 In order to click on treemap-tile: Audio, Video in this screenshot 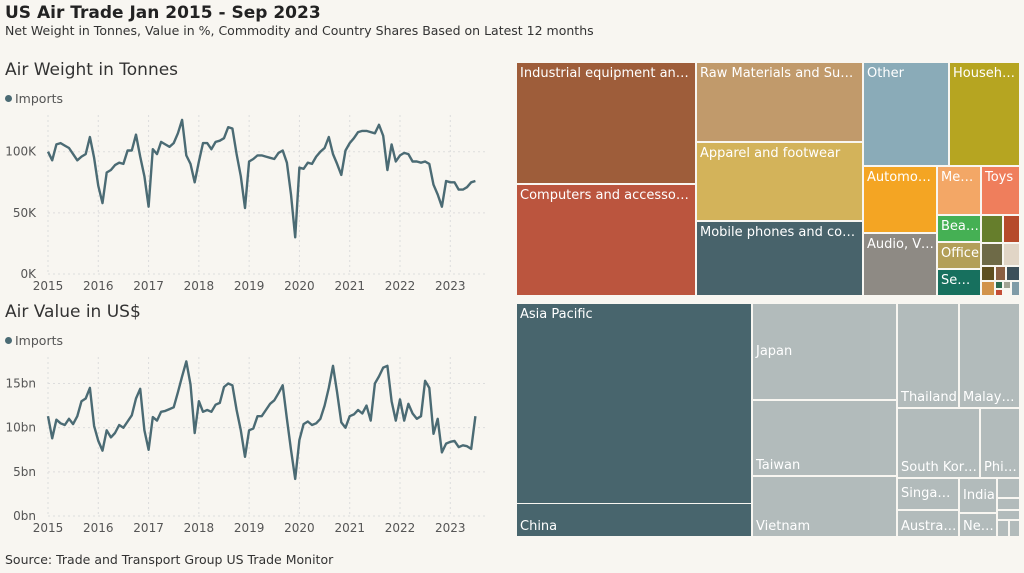, I will do `click(900, 264)`.